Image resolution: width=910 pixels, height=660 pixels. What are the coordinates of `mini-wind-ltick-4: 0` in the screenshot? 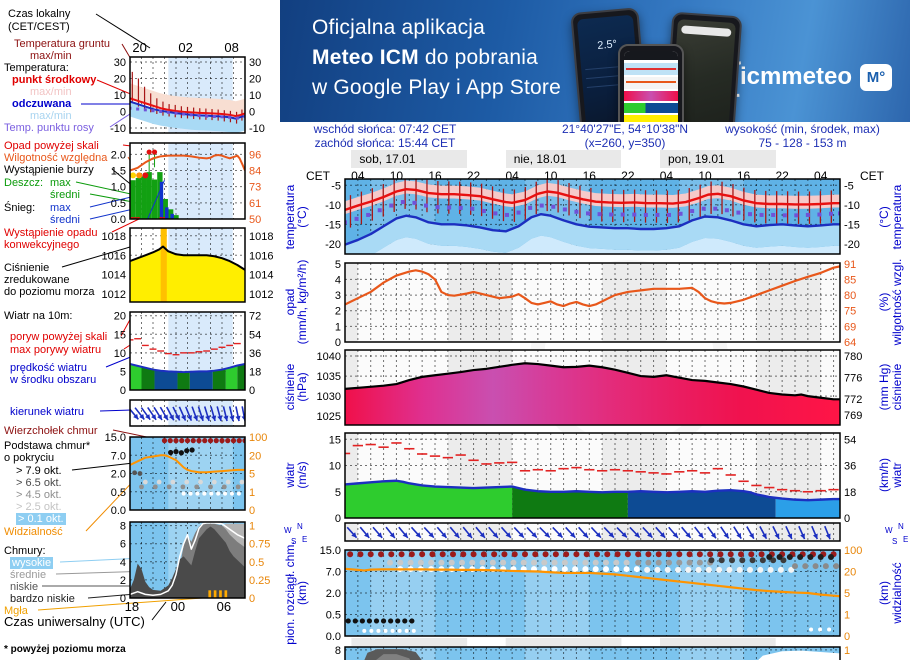 It's located at (123, 391).